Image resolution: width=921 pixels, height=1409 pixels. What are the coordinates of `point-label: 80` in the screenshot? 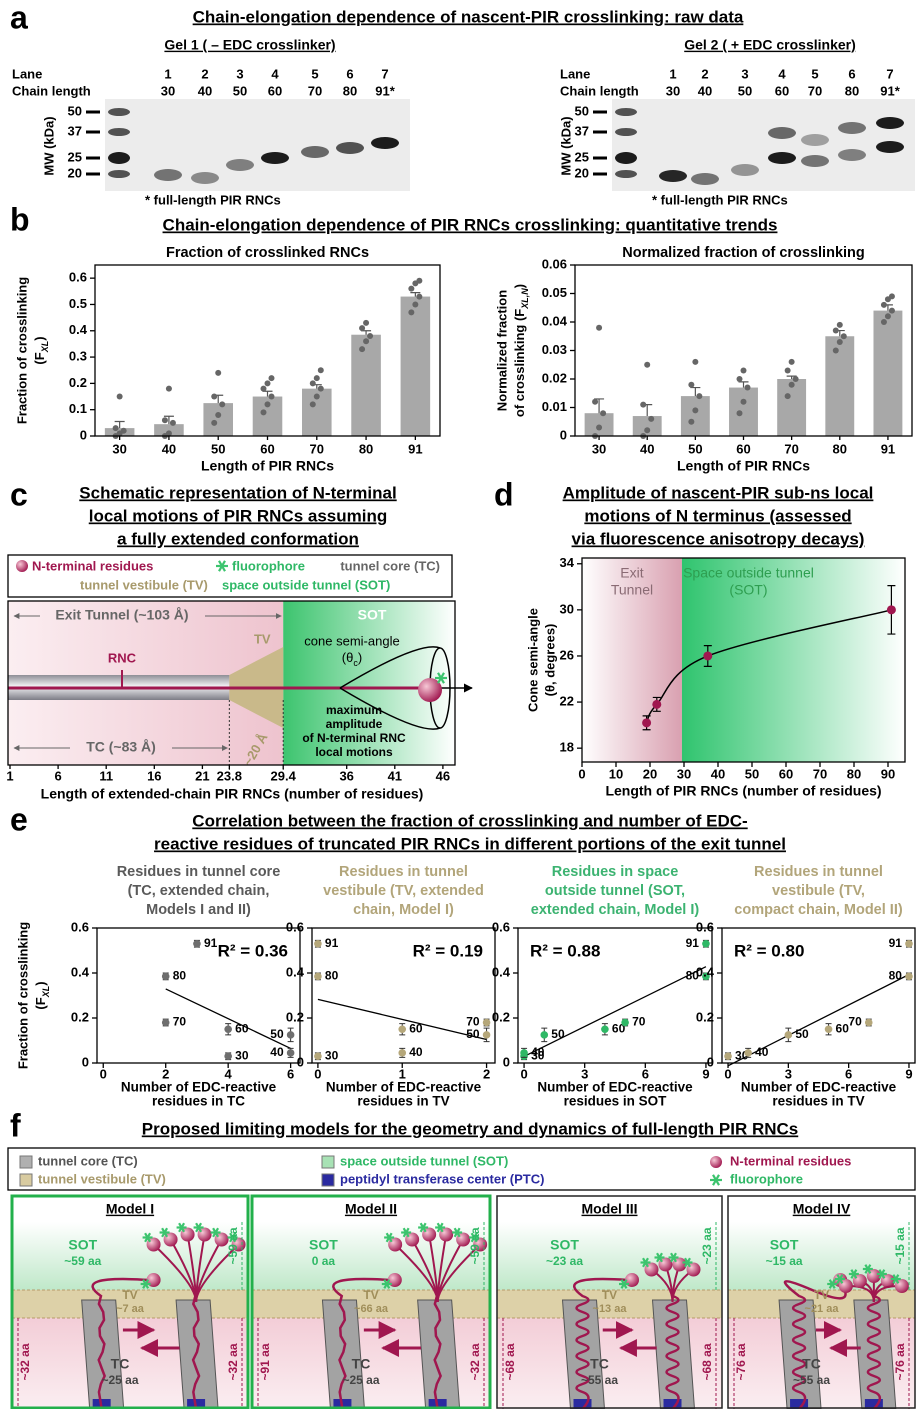 It's located at (180, 976).